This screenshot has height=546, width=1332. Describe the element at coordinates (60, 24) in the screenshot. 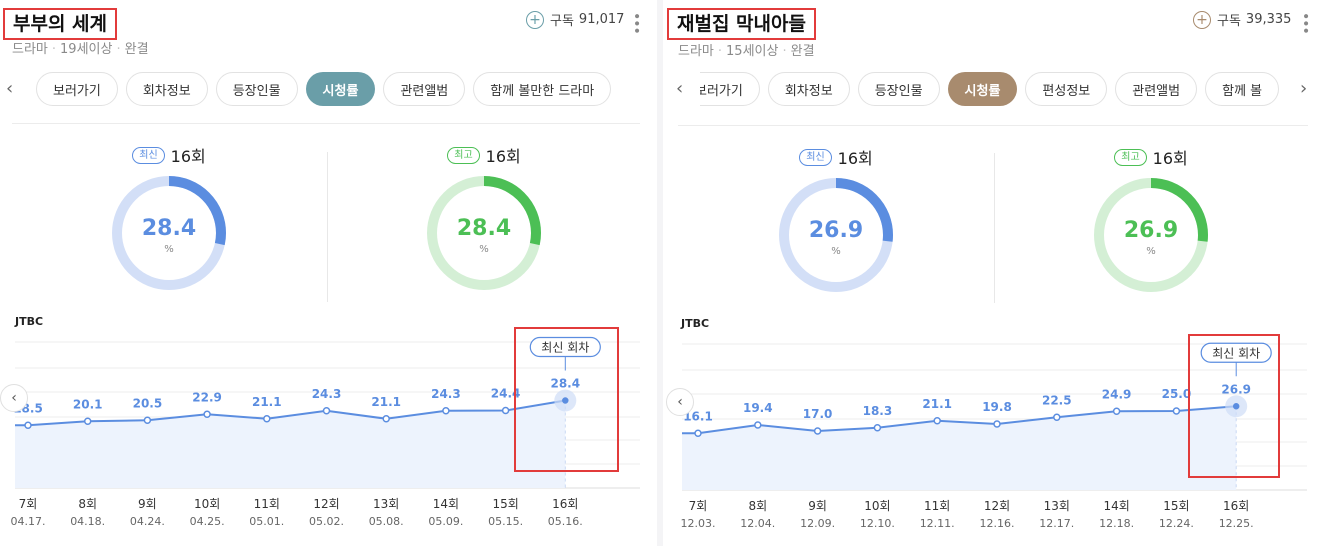

I see `drama-title: 부부의 세계` at that location.